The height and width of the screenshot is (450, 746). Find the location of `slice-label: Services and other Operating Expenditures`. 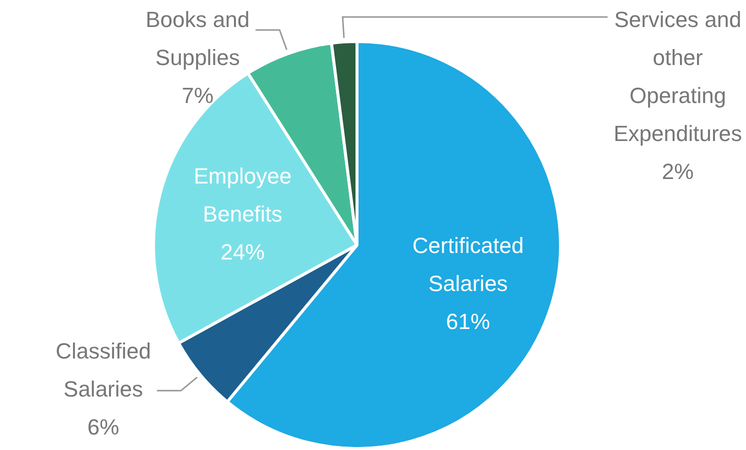

slice-label: Services and other Operating Expenditures is located at coordinates (678, 76).